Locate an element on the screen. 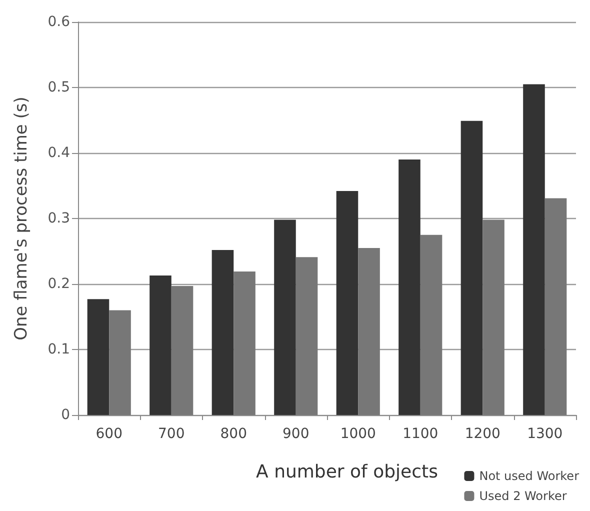  y-tick-label: 0.3 is located at coordinates (59, 218).